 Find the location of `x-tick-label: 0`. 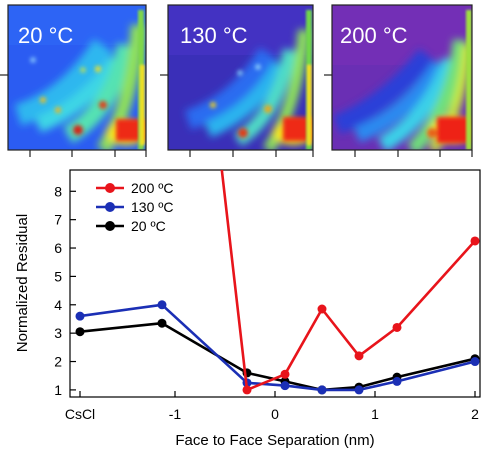

x-tick-label: 0 is located at coordinates (275, 414).